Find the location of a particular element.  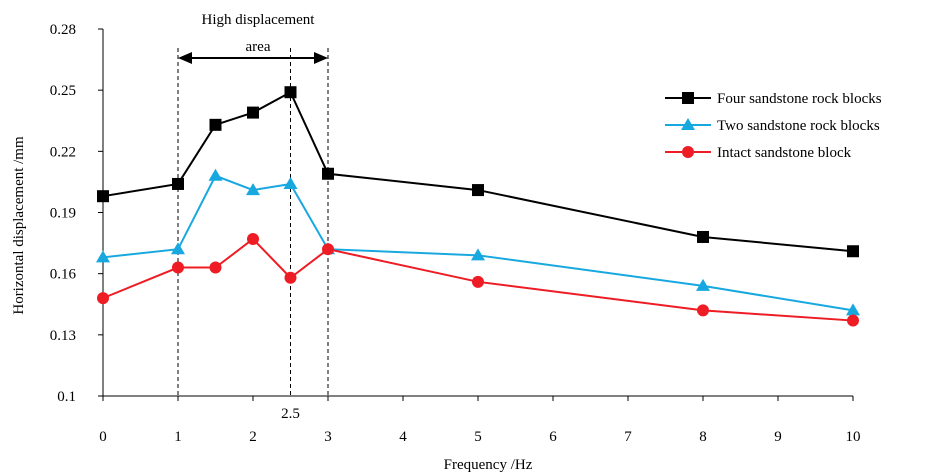

y-tick-label: 0.25 is located at coordinates (63, 91).